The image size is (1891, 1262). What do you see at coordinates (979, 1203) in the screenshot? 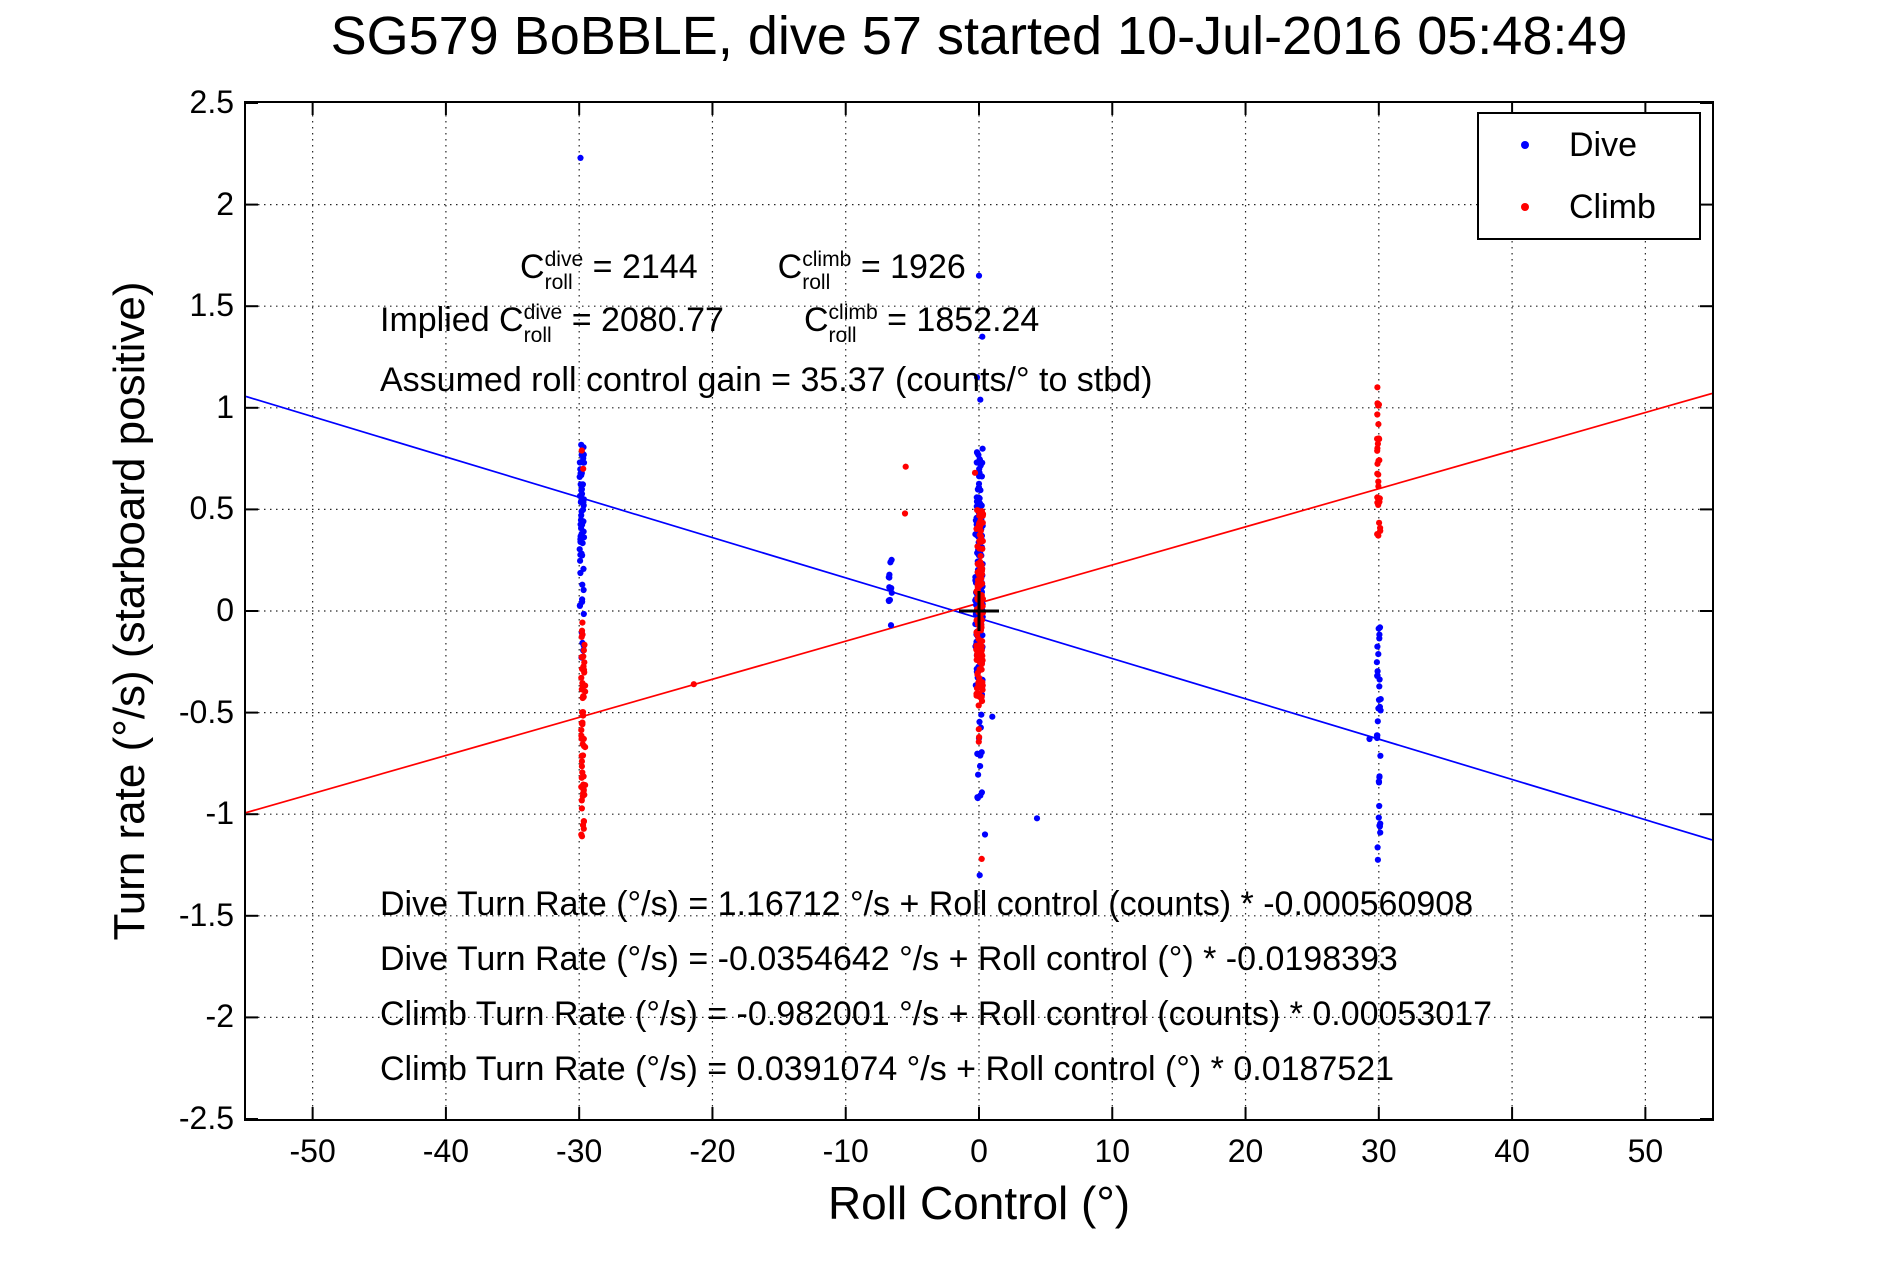
I see `x-axis-label: Roll Control (°)` at bounding box center [979, 1203].